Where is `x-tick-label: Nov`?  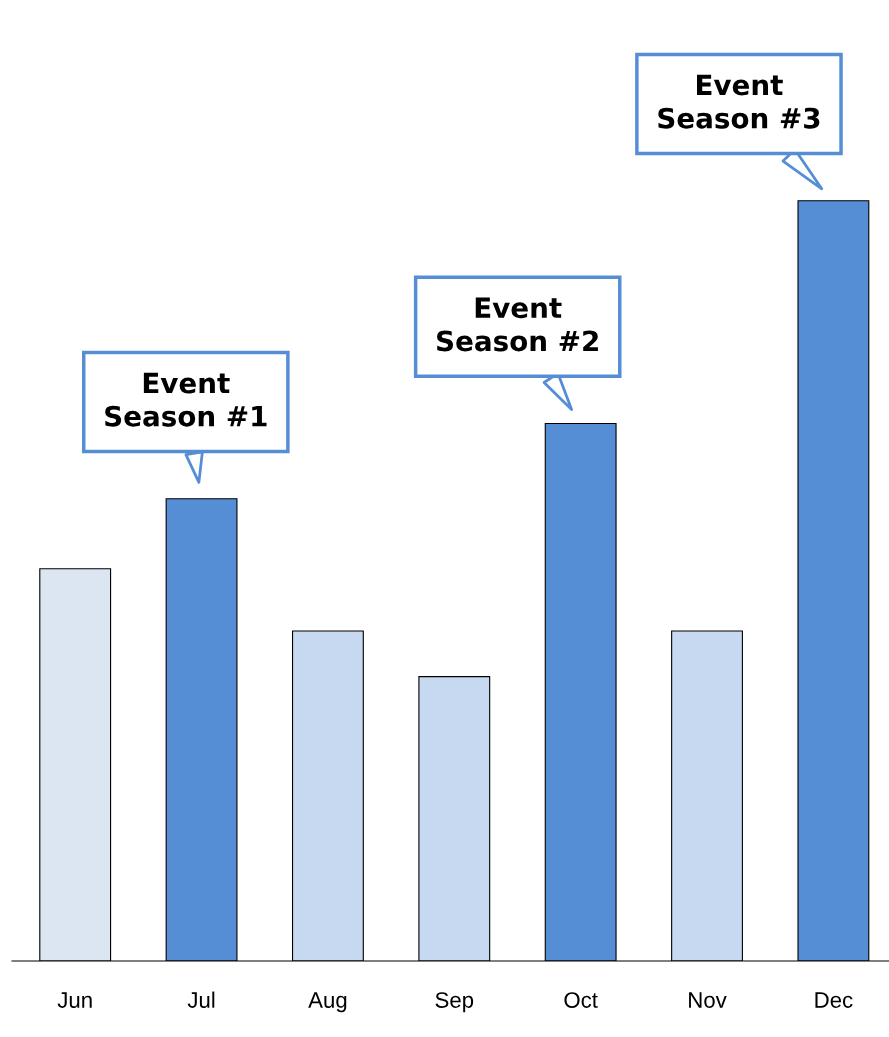 x-tick-label: Nov is located at coordinates (708, 1000).